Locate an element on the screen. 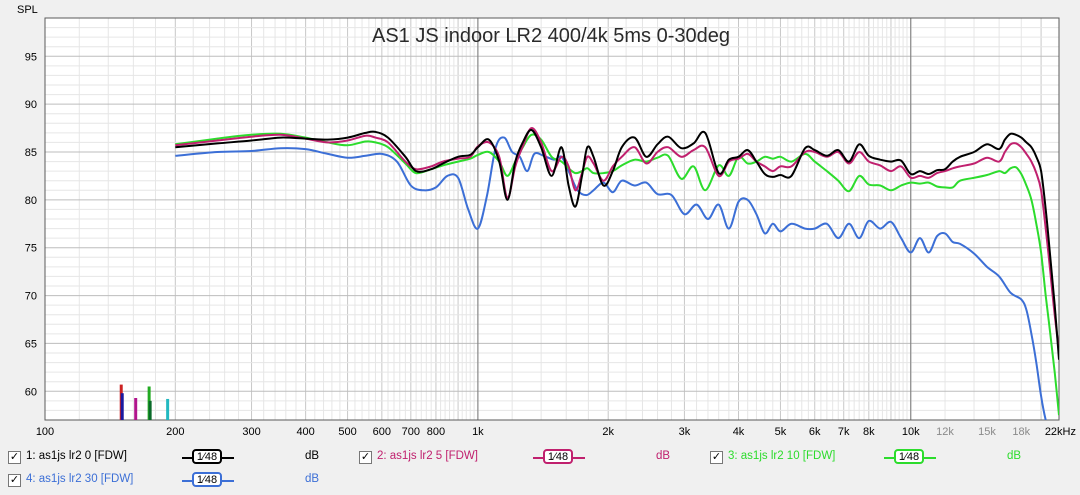  series-4-label: 4: as1js lr2 30 [FDW] is located at coordinates (80, 479).